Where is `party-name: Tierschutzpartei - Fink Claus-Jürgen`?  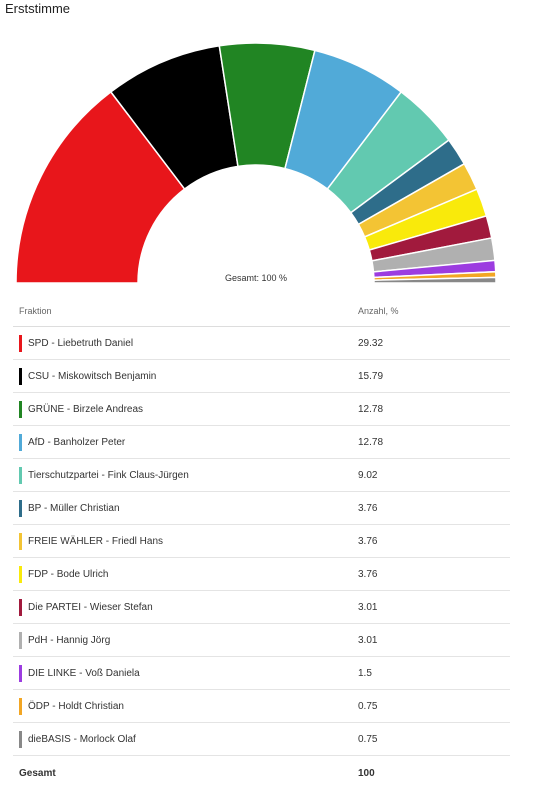
party-name: Tierschutzpartei - Fink Claus-Jürgen is located at coordinates (108, 475).